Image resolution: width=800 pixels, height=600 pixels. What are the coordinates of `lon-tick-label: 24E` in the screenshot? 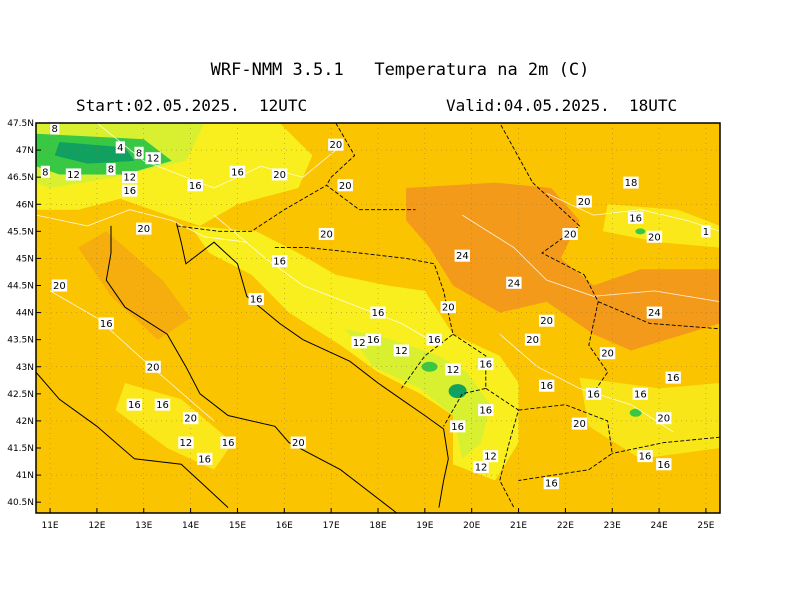 It's located at (659, 526).